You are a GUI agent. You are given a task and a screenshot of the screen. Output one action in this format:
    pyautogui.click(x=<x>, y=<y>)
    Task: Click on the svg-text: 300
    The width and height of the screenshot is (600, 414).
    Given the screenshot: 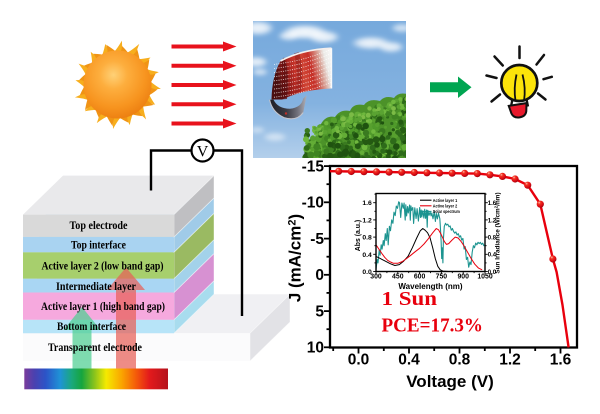 What is the action you would take?
    pyautogui.click(x=376, y=276)
    